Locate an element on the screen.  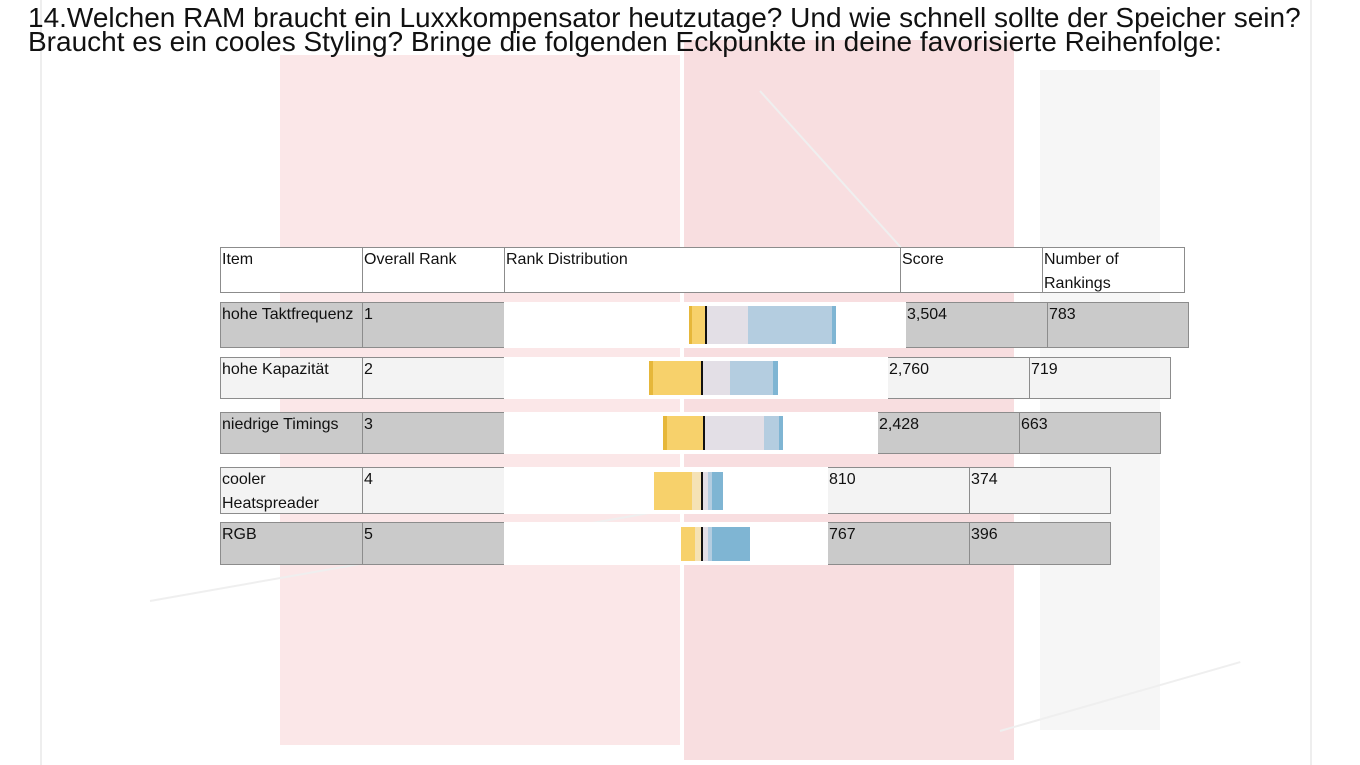
item-cell: hohe Kapazität is located at coordinates (291, 378).